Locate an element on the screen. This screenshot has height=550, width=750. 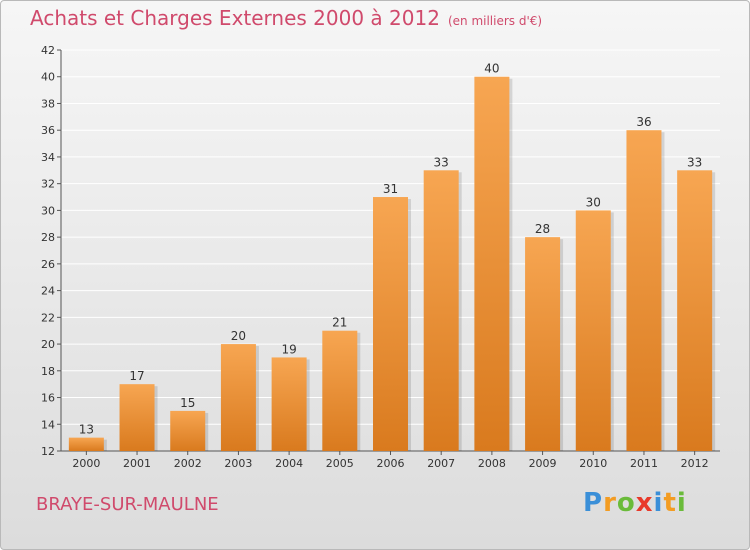
x-tick-label: 2004 is located at coordinates (289, 463).